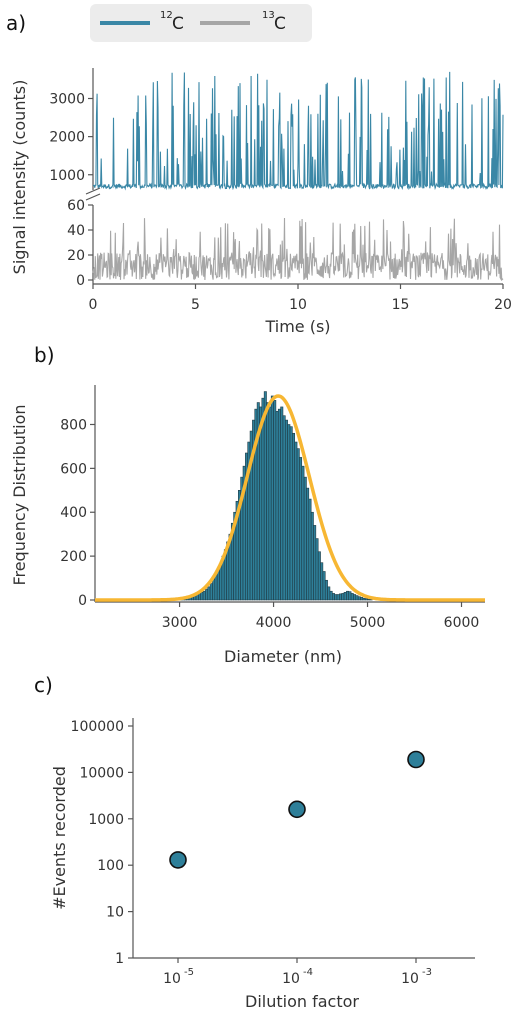 The width and height of the screenshot is (518, 1024). What do you see at coordinates (44, 355) in the screenshot?
I see `panel-b-label: b)` at bounding box center [44, 355].